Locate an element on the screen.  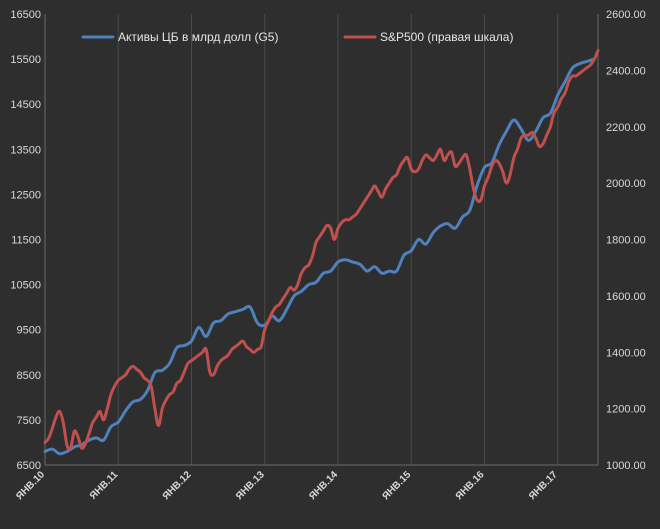
y-right-tick-label: 1600.00 is located at coordinates (626, 297).